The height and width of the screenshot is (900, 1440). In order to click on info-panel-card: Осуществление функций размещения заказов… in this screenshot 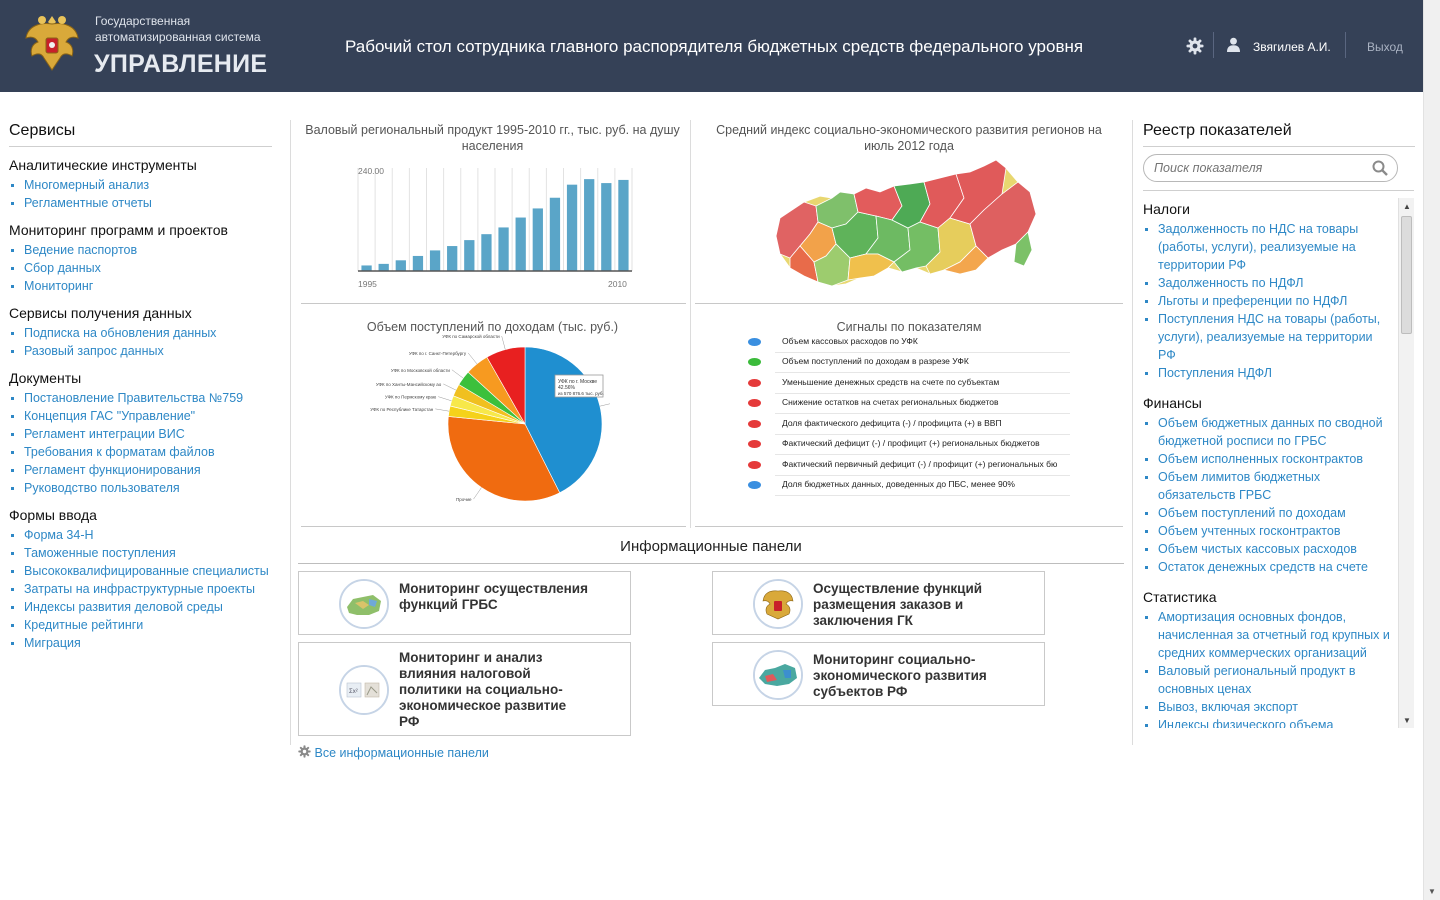, I will do `click(878, 603)`.